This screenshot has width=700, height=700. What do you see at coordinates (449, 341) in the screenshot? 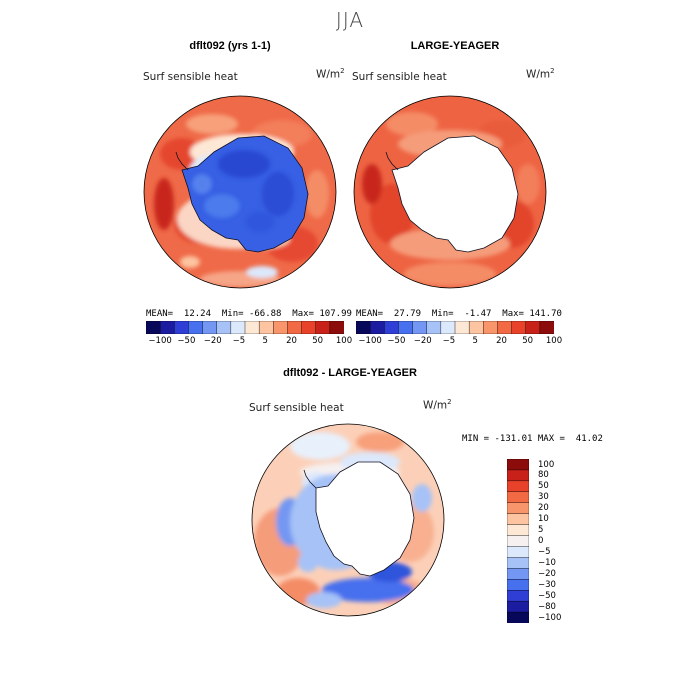
I see `right-colorbar-tick-label: −5` at bounding box center [449, 341].